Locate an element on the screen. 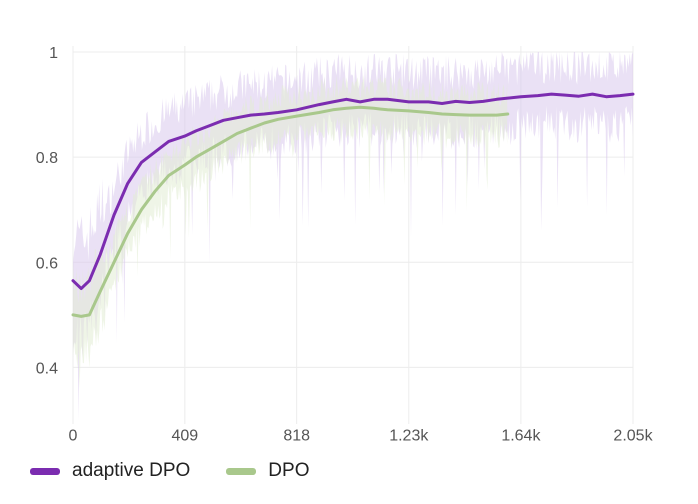 Image resolution: width=698 pixels, height=504 pixels. y-tick-label: 0.6 is located at coordinates (47, 263).